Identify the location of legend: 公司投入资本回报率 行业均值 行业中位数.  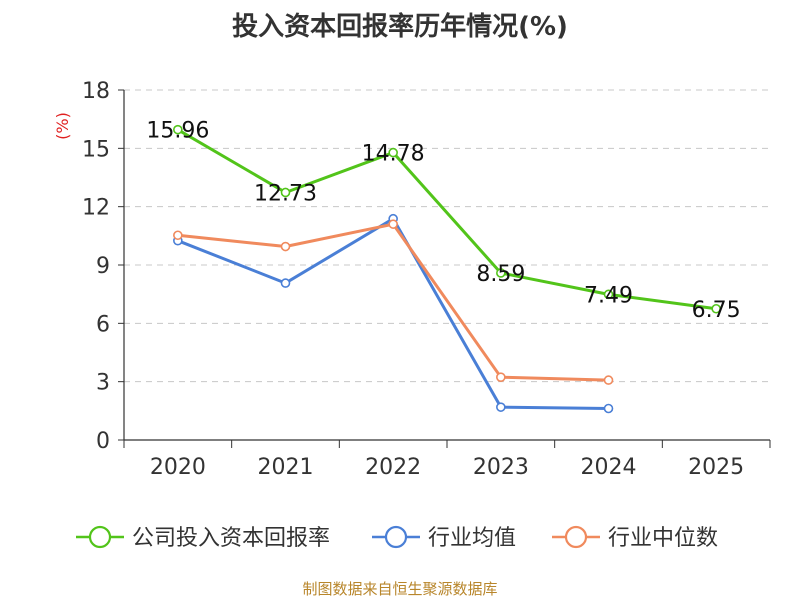
(397, 538).